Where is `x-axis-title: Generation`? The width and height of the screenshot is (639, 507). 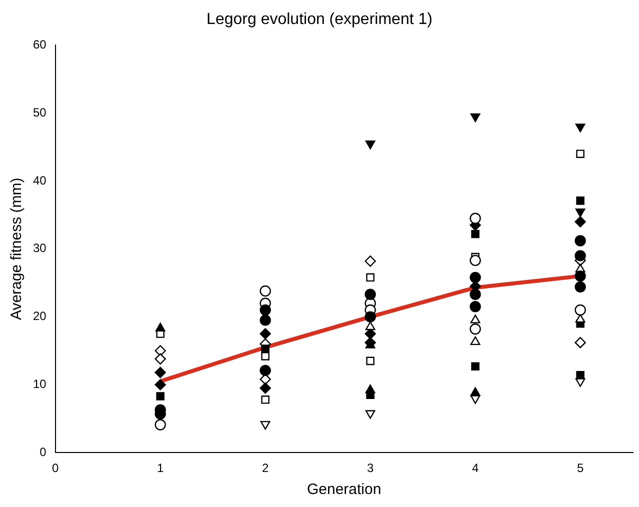
x-axis-title: Generation is located at coordinates (344, 489).